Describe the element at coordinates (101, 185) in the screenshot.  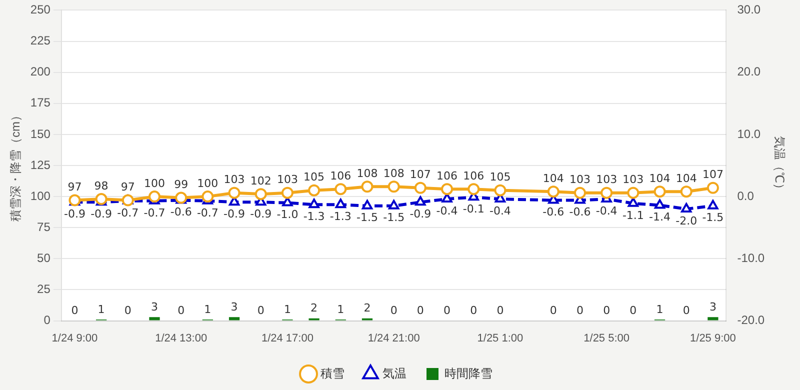
I see `data-label: 98` at that location.